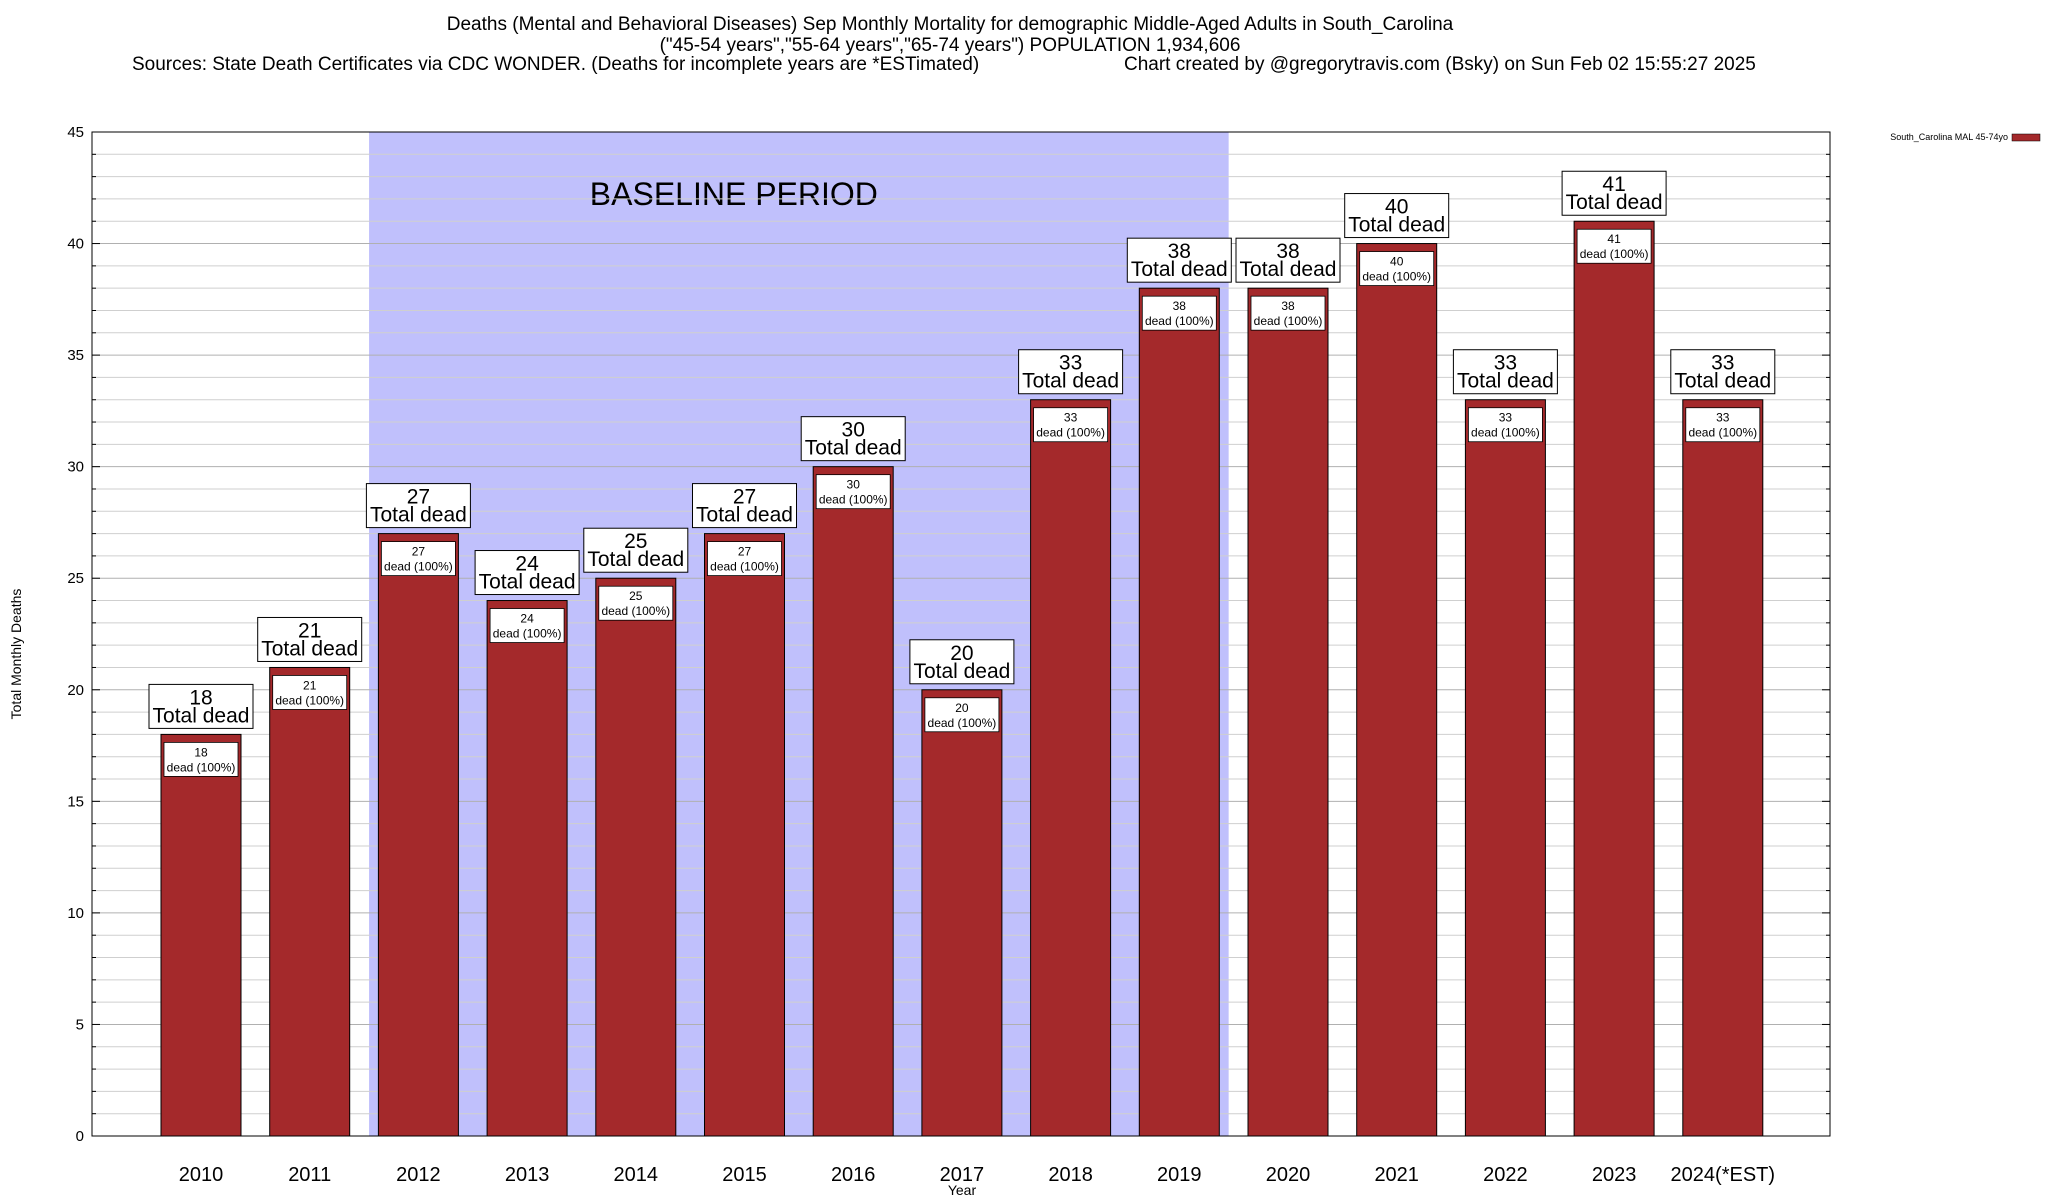  What do you see at coordinates (636, 596) in the screenshot?
I see `inner-label-value: 25` at bounding box center [636, 596].